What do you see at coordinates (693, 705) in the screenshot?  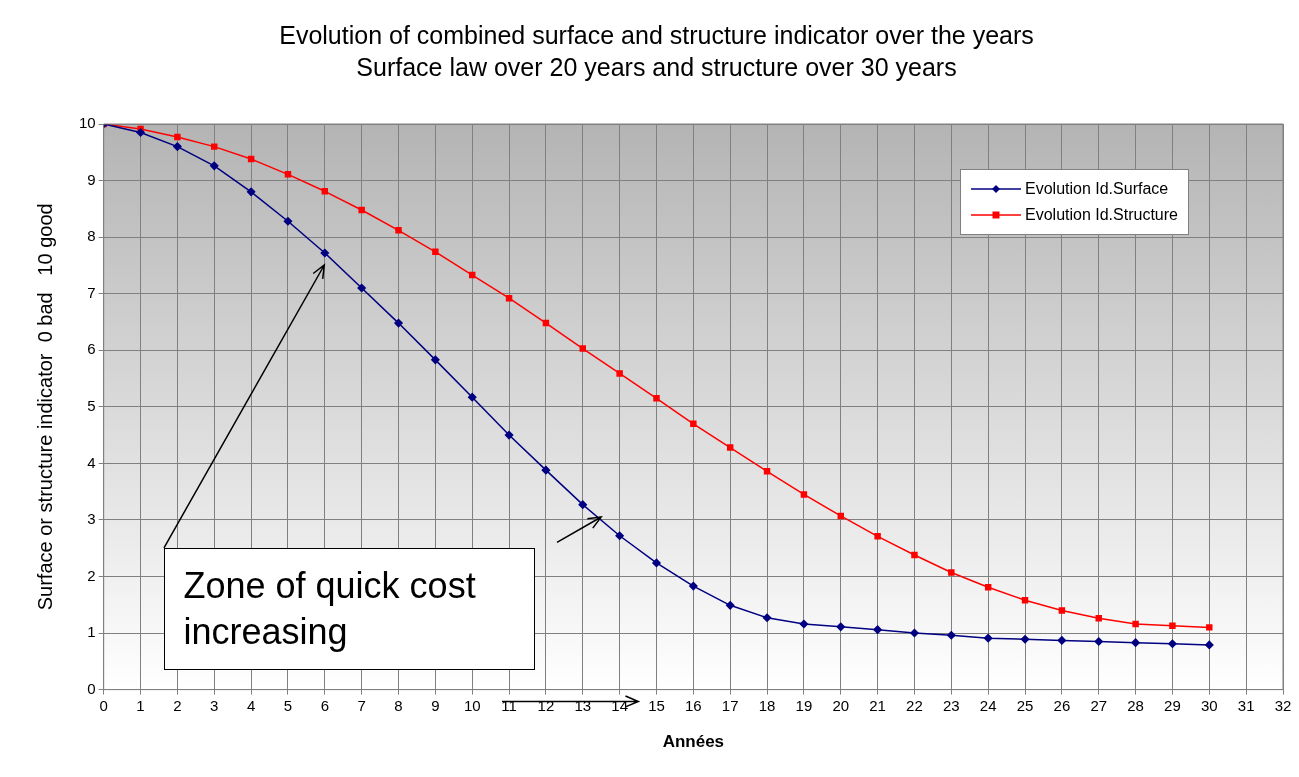 I see `x-tick-label: 16` at bounding box center [693, 705].